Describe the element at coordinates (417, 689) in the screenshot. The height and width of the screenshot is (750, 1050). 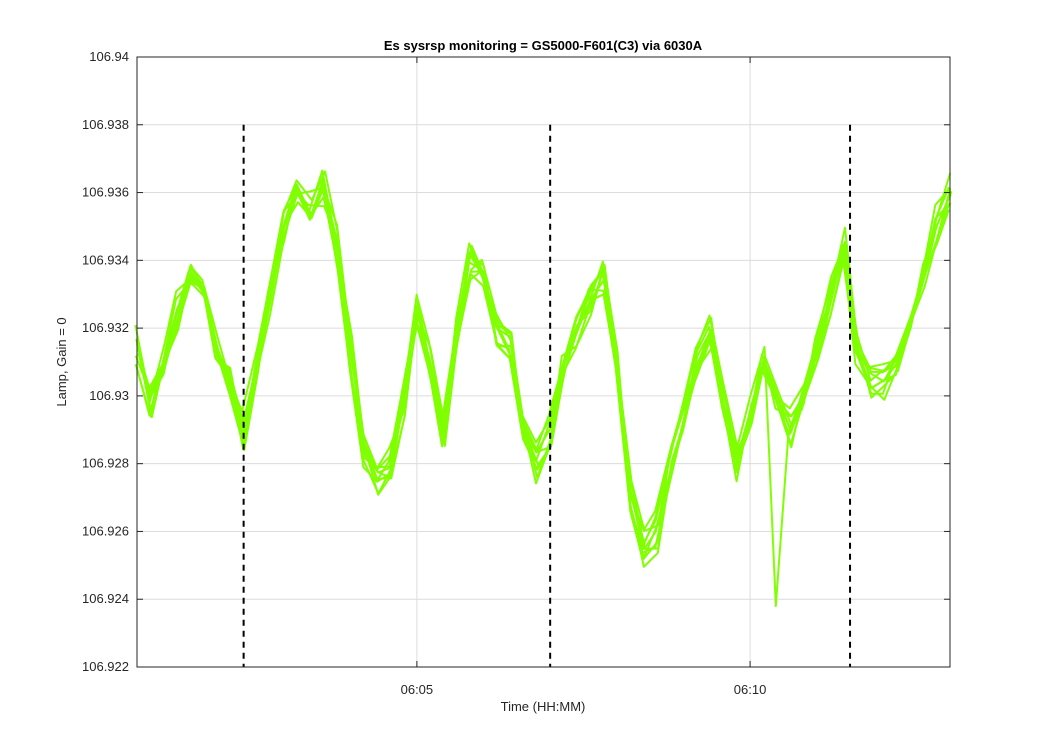
I see `x-tick-label: 06:05` at that location.